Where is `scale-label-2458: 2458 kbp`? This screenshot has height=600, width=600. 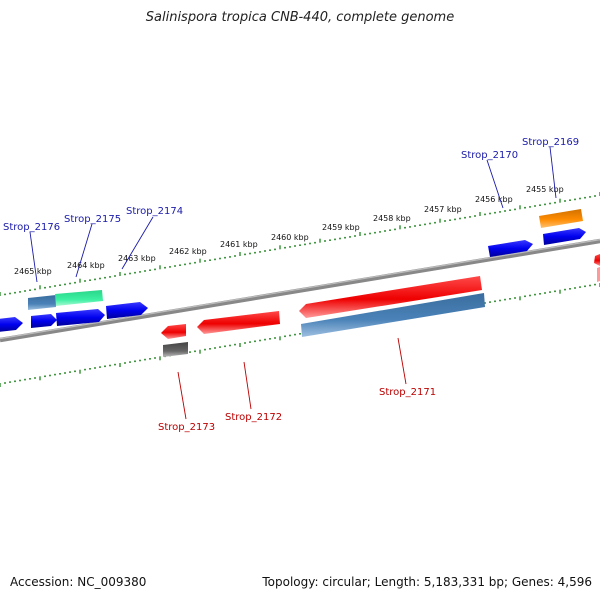
scale-label-2458: 2458 kbp is located at coordinates (392, 218).